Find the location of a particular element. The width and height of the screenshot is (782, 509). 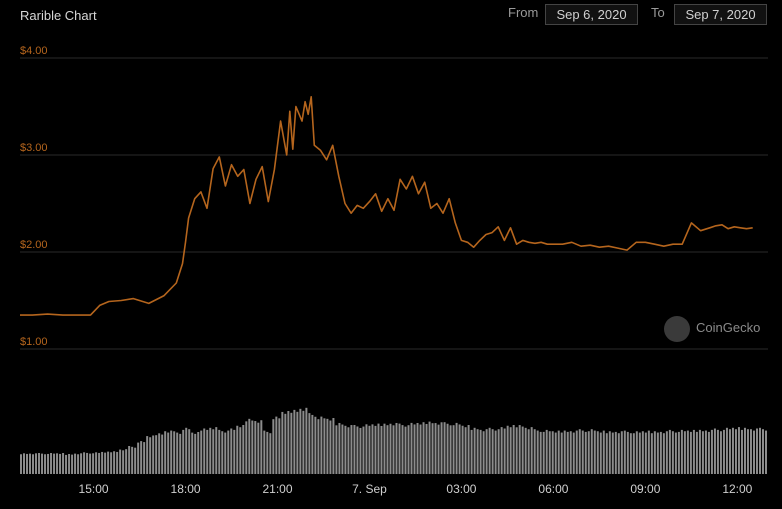

from-date-input: Sep 6, 2020 is located at coordinates (591, 14).